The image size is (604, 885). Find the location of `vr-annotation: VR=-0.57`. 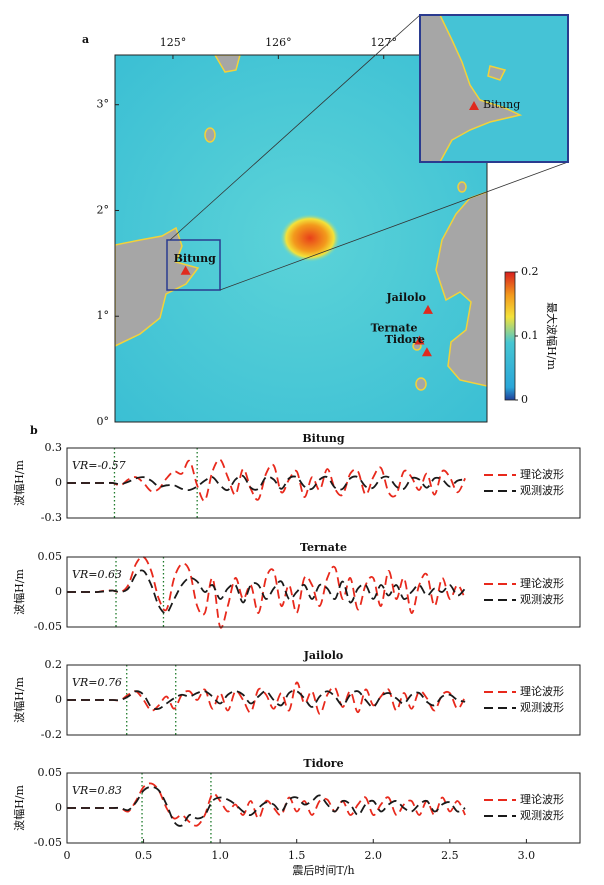

vr-annotation: VR=-0.57 is located at coordinates (99, 465).